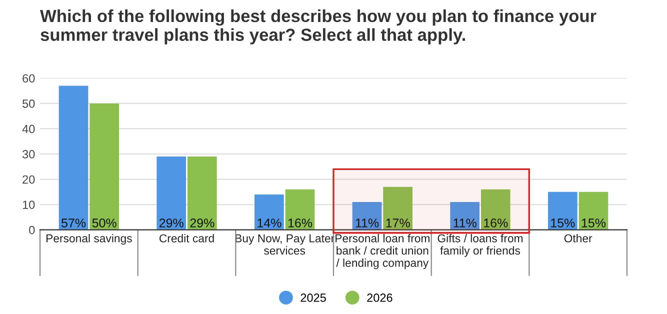 The height and width of the screenshot is (314, 667). What do you see at coordinates (28, 78) in the screenshot?
I see `y-tick-label: 60` at bounding box center [28, 78].